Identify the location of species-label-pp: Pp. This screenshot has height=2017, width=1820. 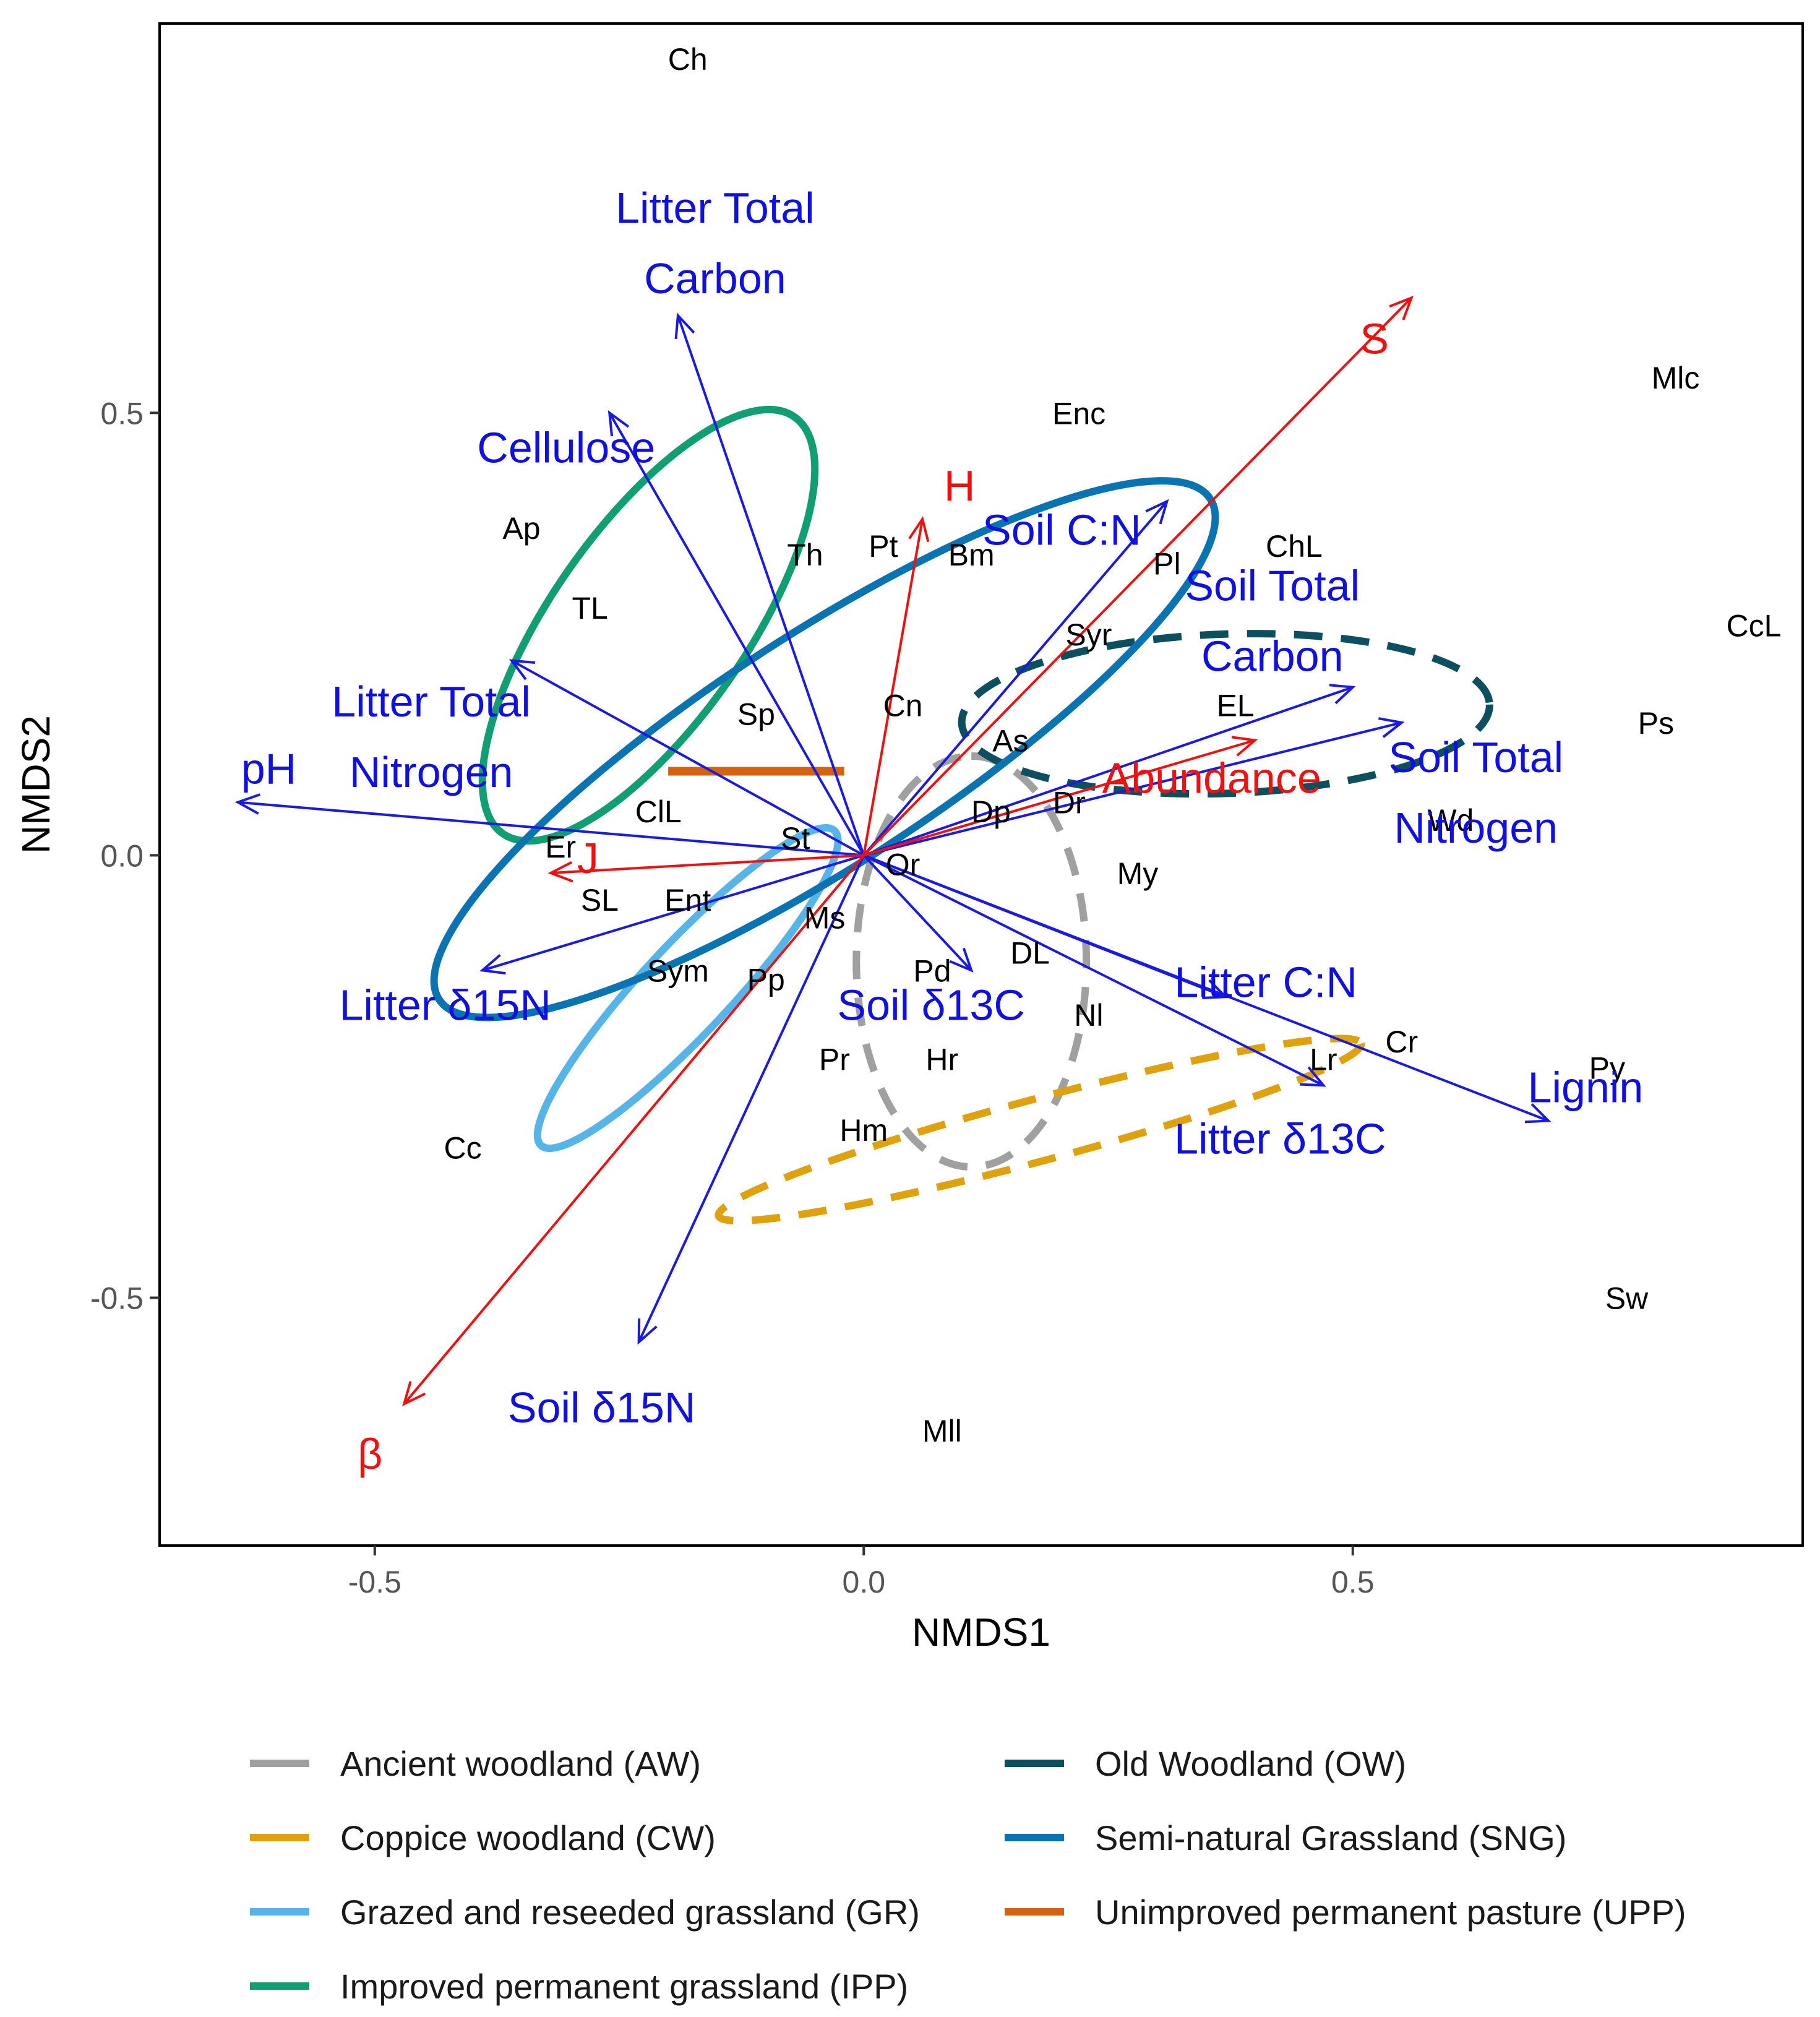
(766, 980).